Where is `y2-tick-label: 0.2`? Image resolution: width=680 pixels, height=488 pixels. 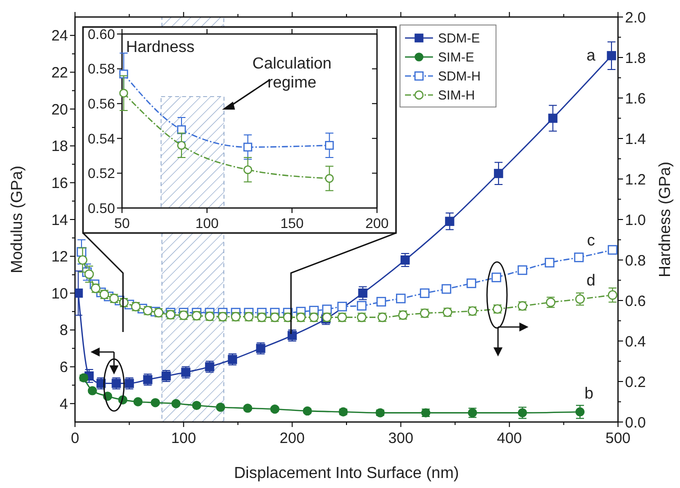 y2-tick-label: 0.2 is located at coordinates (635, 382).